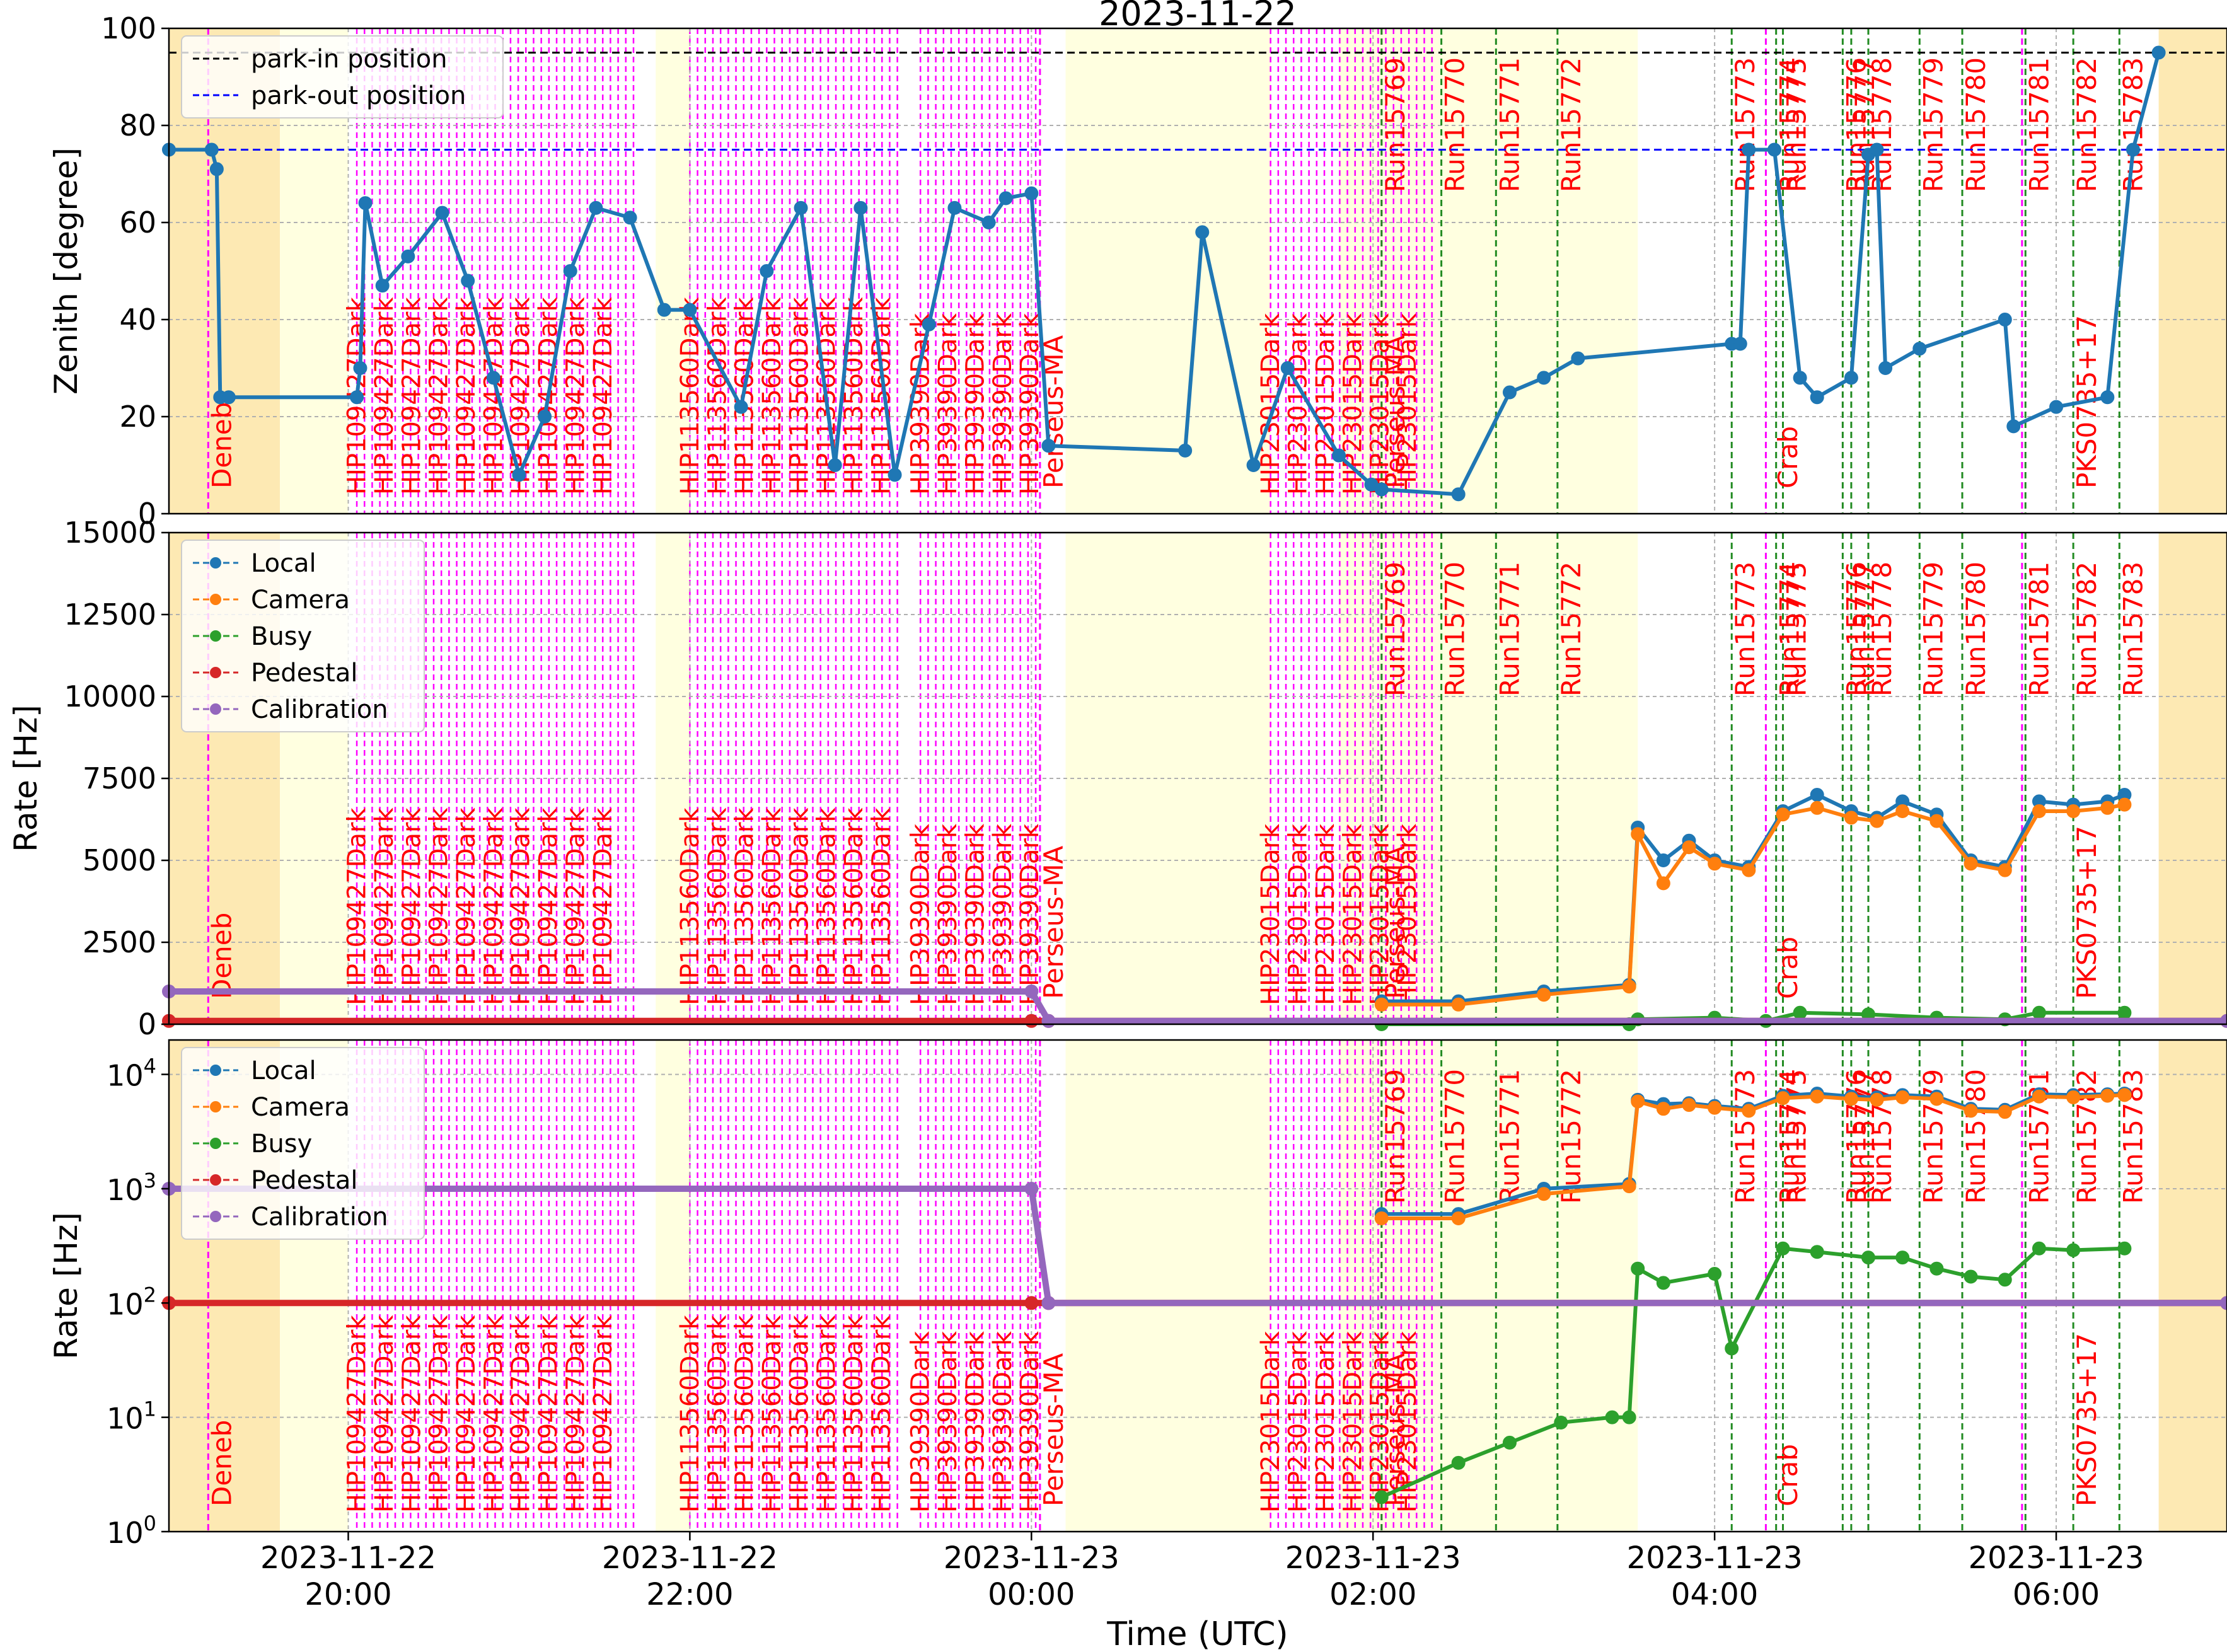 The height and width of the screenshot is (1652, 2227). What do you see at coordinates (2038, 629) in the screenshot?
I see `run-label: Run15781` at bounding box center [2038, 629].